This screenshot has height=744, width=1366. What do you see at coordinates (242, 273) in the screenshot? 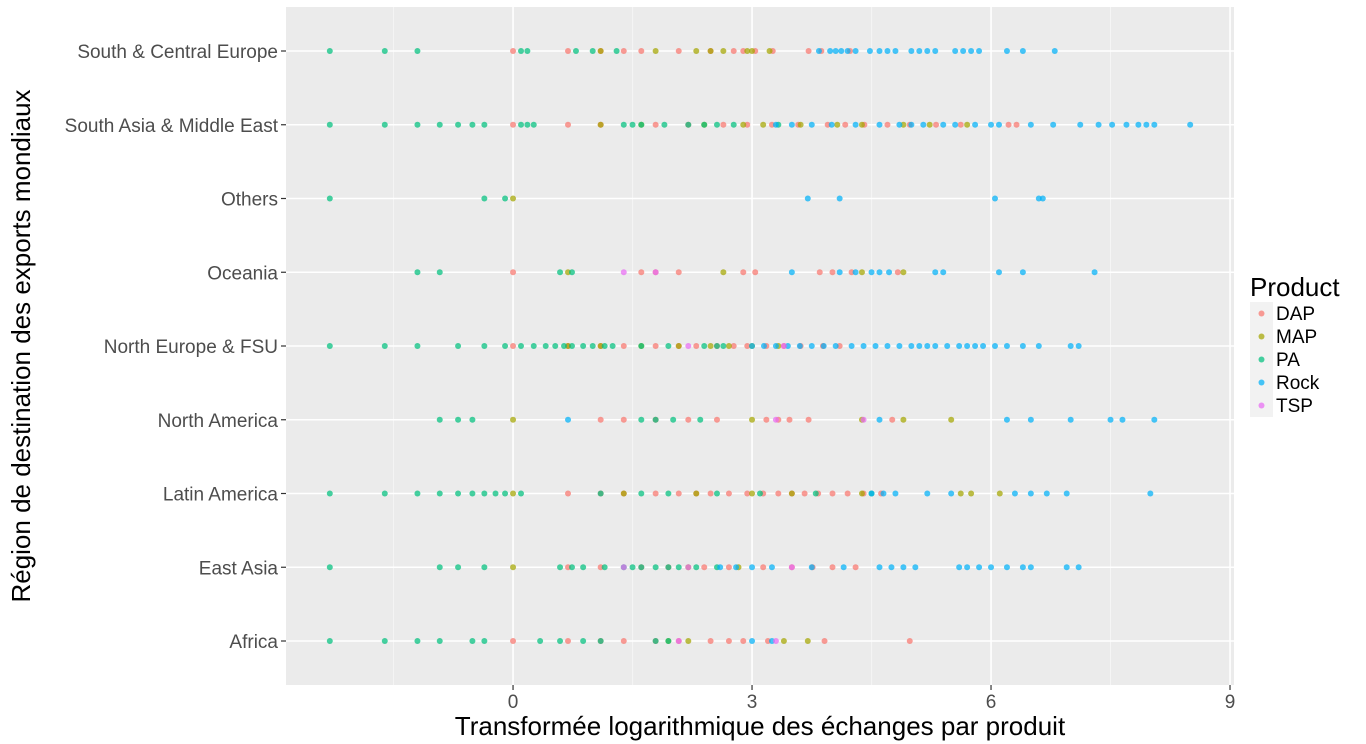
I see `y-tick-label: Oceania` at bounding box center [242, 273].